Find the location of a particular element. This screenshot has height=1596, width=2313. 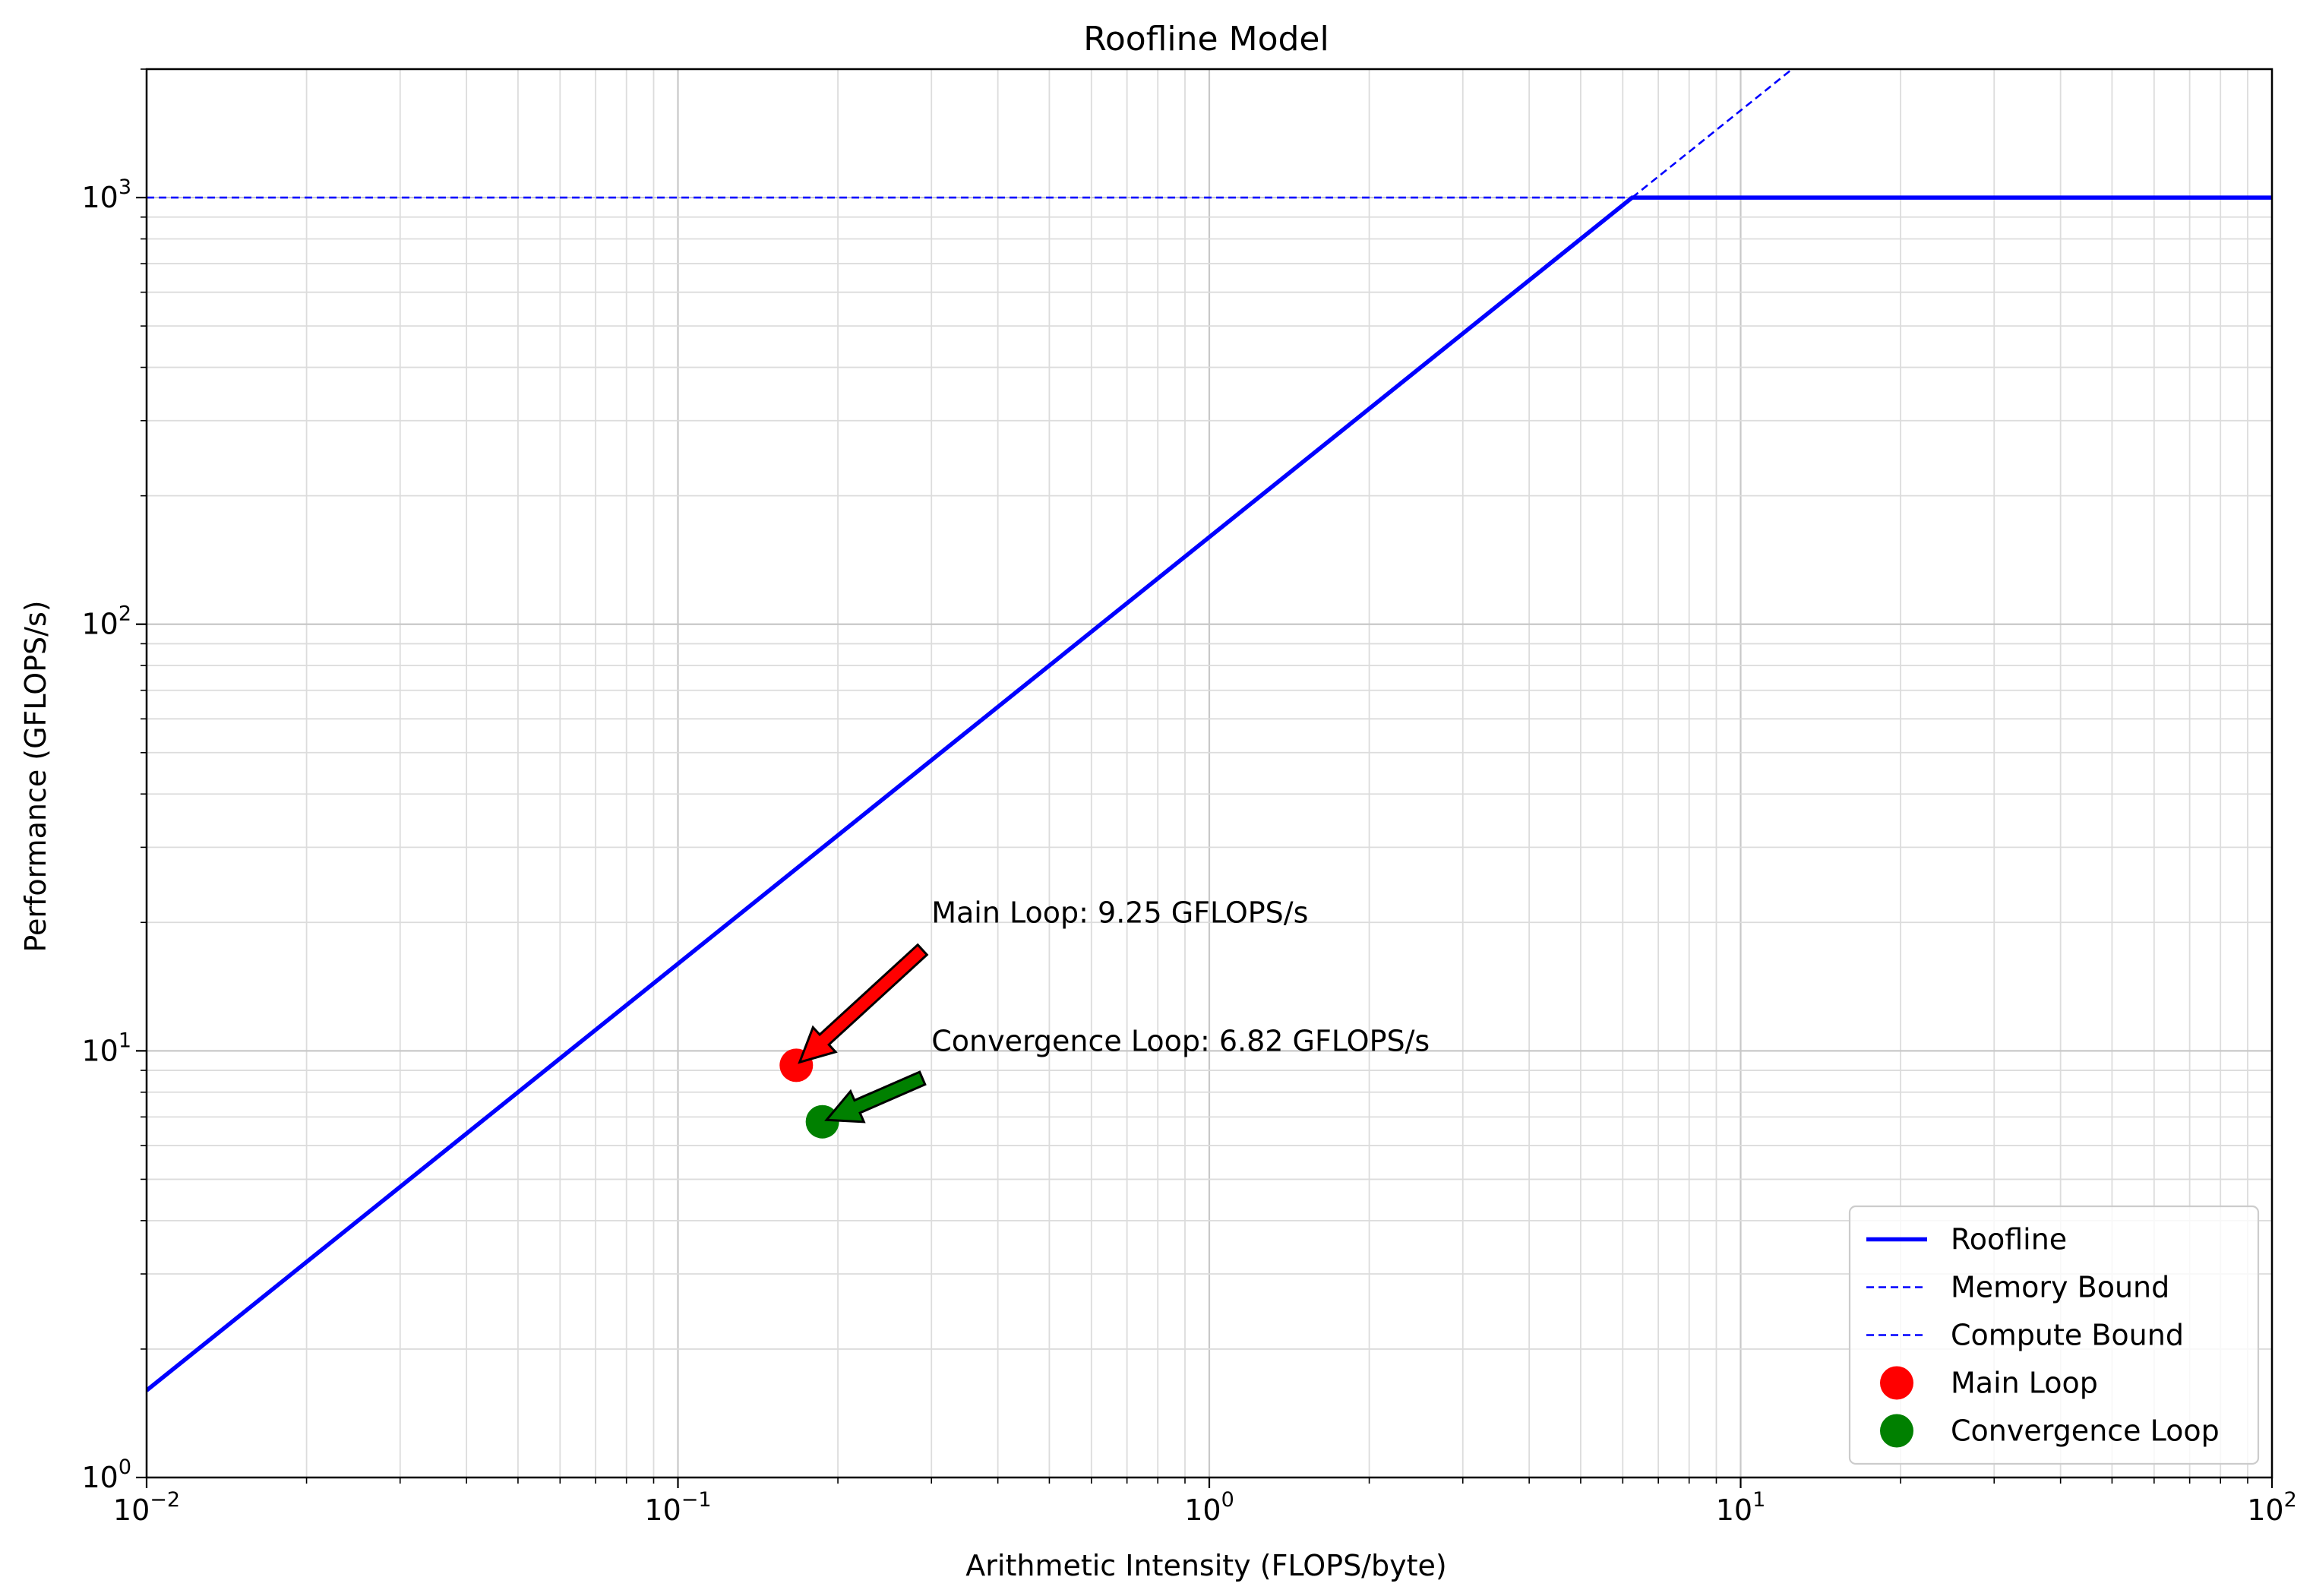

y-tick-label: 10⁰ is located at coordinates (106, 1474).